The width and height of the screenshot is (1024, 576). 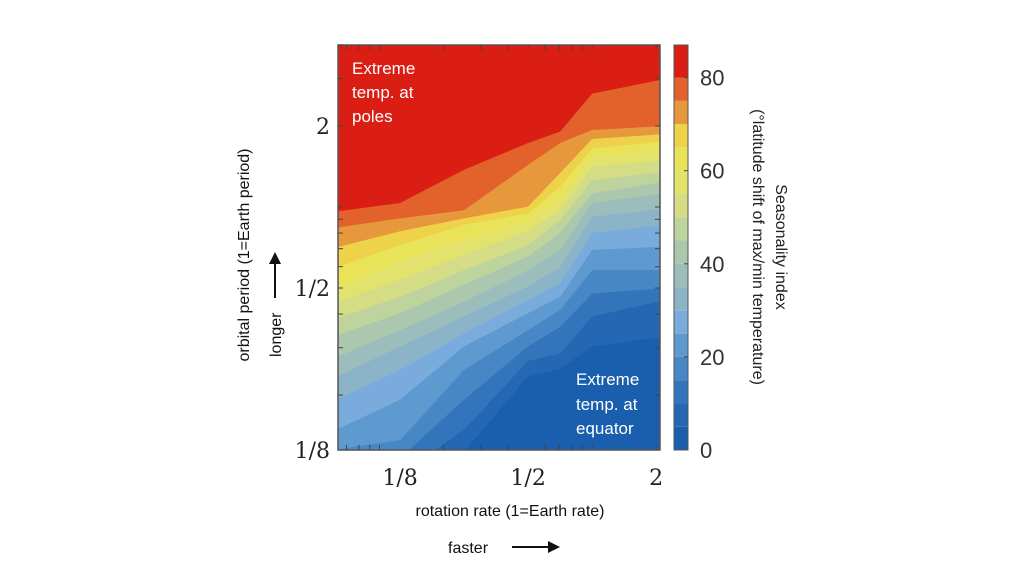 I want to click on annotation-equator-line: temp. at, so click(x=607, y=404).